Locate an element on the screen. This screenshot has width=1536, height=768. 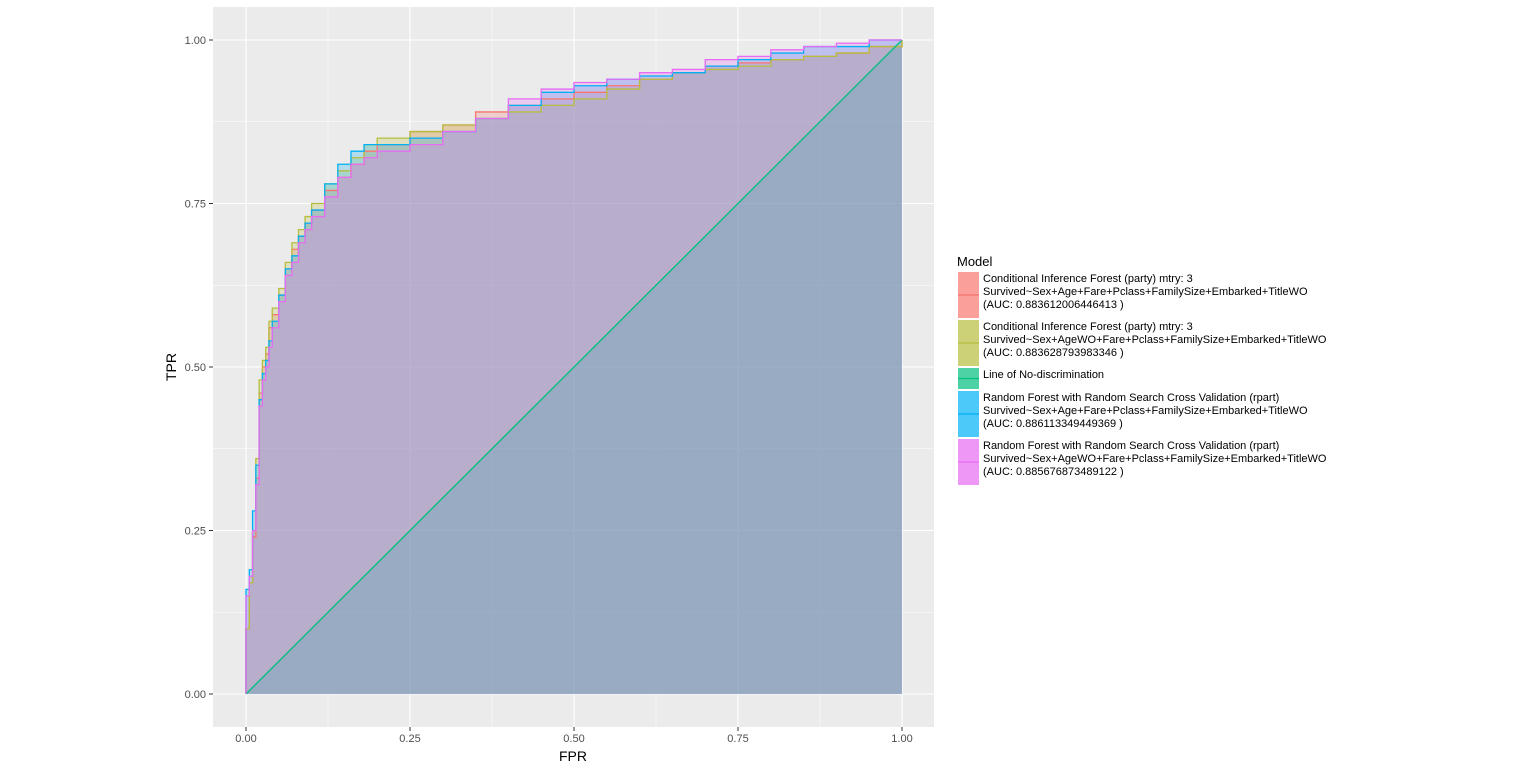
x-tick-label: 0.50 is located at coordinates (573, 739).